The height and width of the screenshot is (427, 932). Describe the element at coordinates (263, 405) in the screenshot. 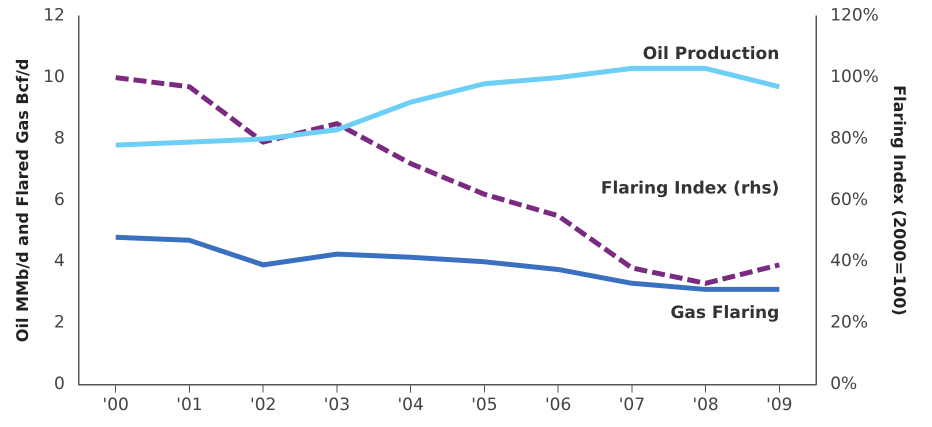

I see `x-tick-label: '02` at that location.